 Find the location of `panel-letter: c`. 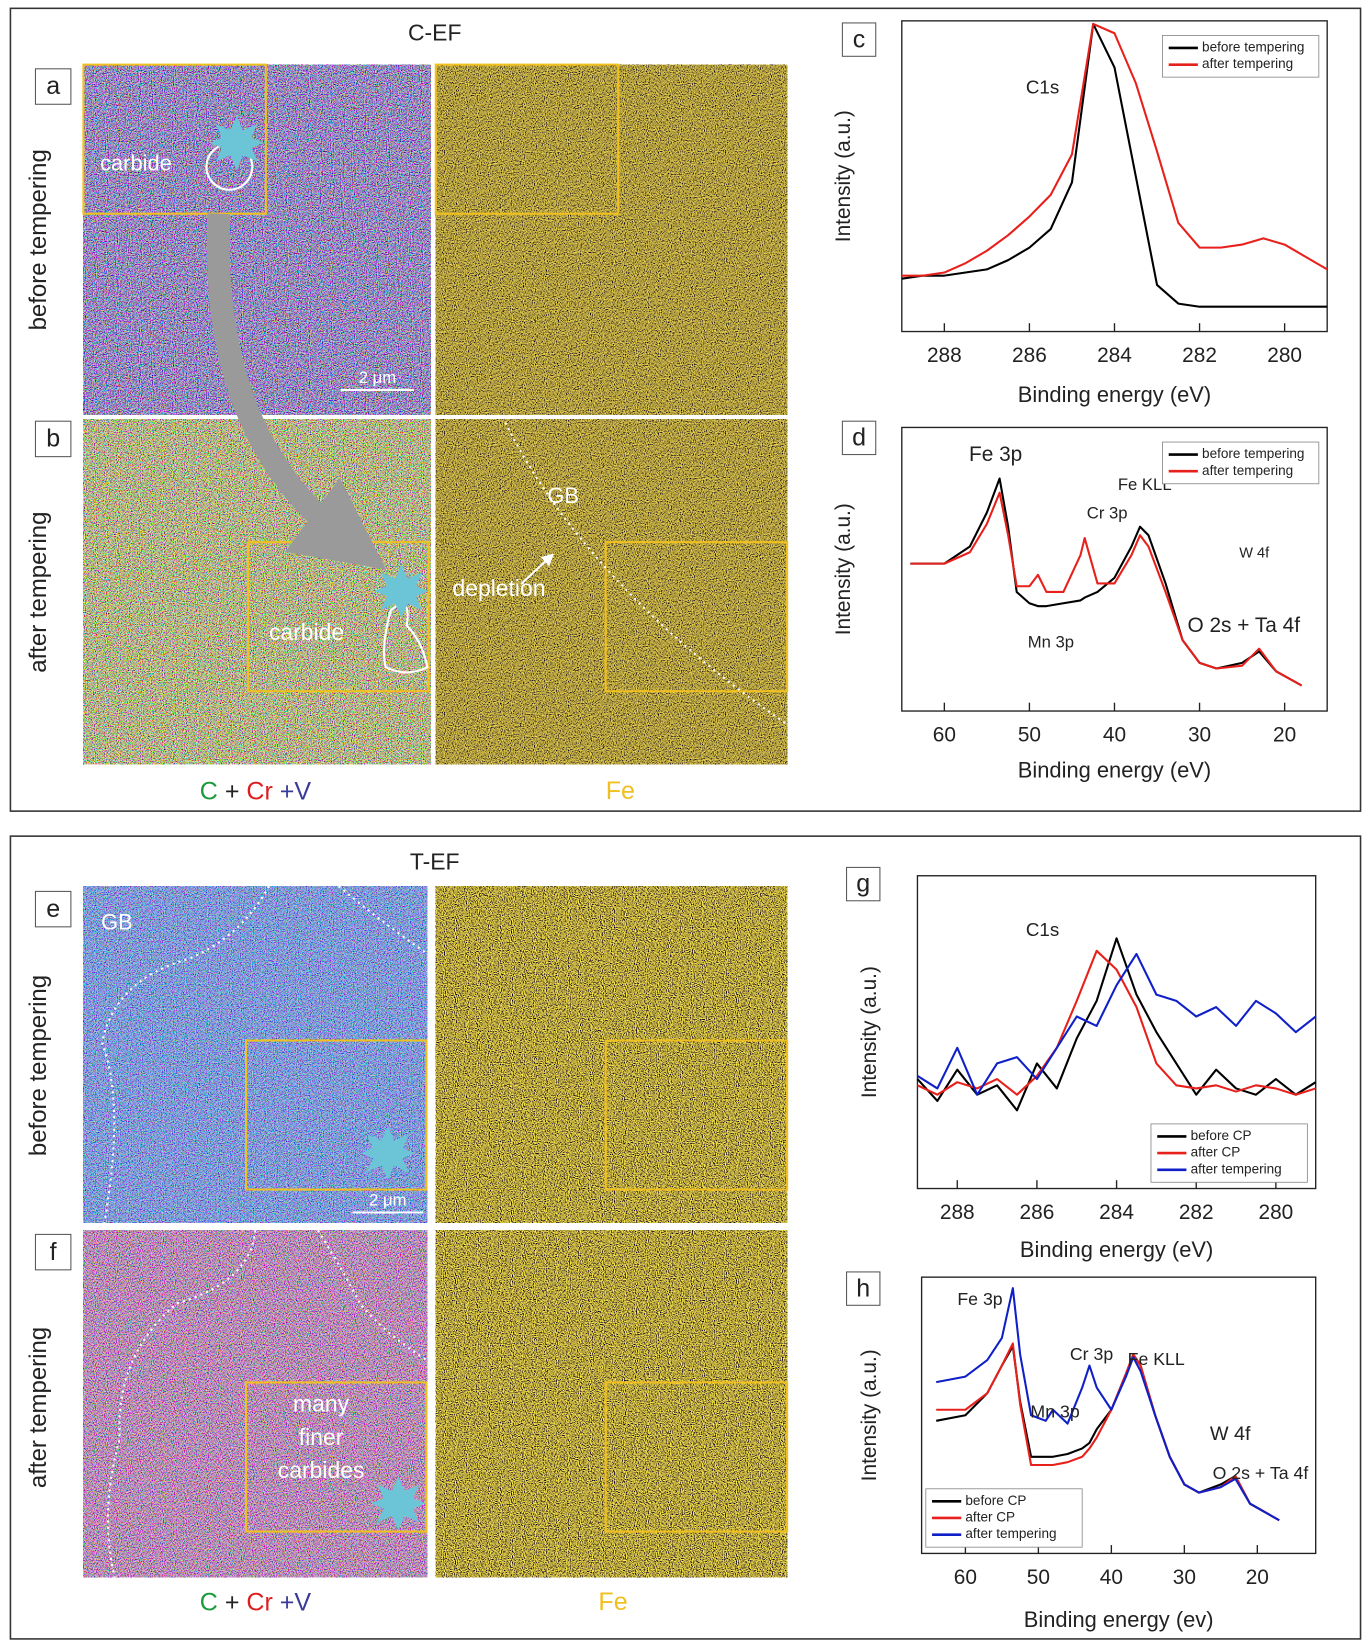

panel-letter: c is located at coordinates (859, 39).